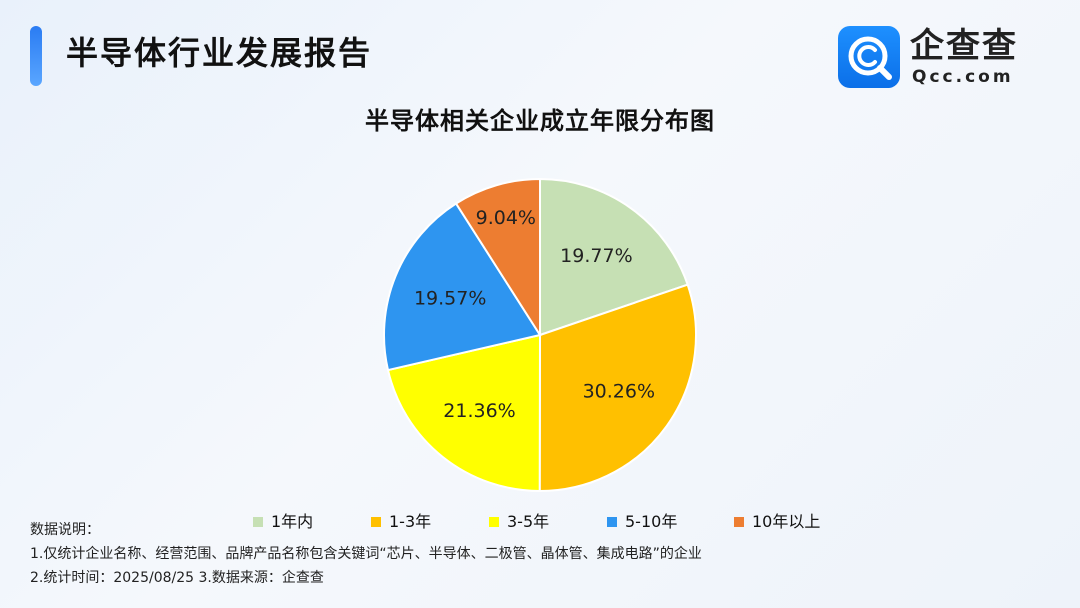 Image resolution: width=1080 pixels, height=608 pixels. What do you see at coordinates (292, 521) in the screenshot?
I see `legend-label: 1年内` at bounding box center [292, 521].